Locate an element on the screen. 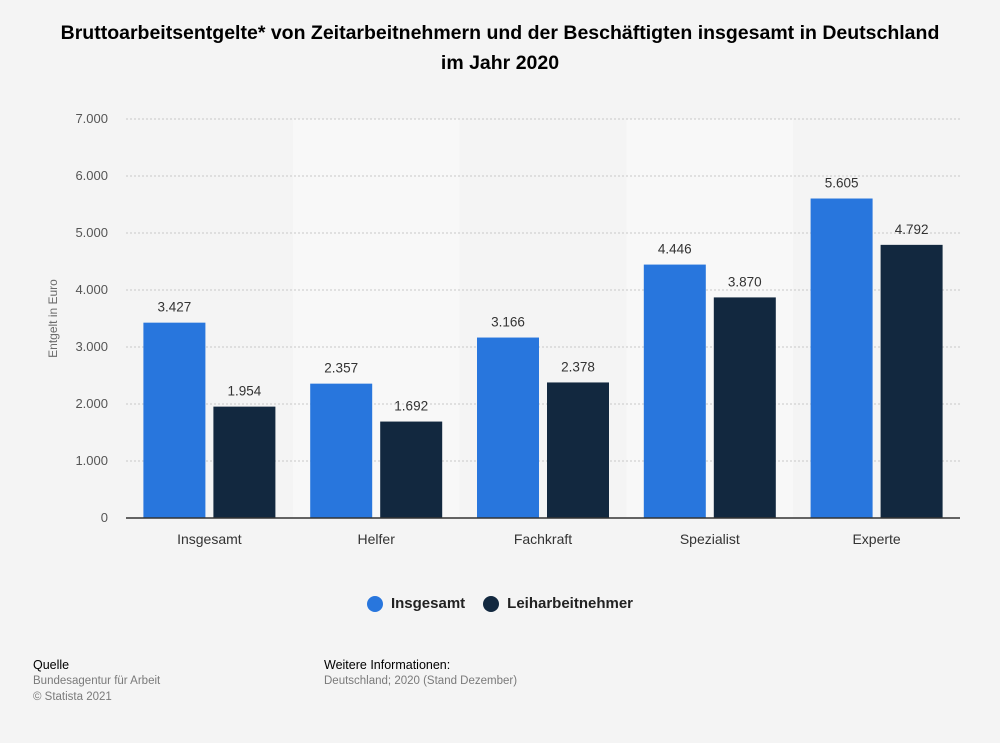 This screenshot has height=743, width=1000. data-label: 4.792 is located at coordinates (912, 229).